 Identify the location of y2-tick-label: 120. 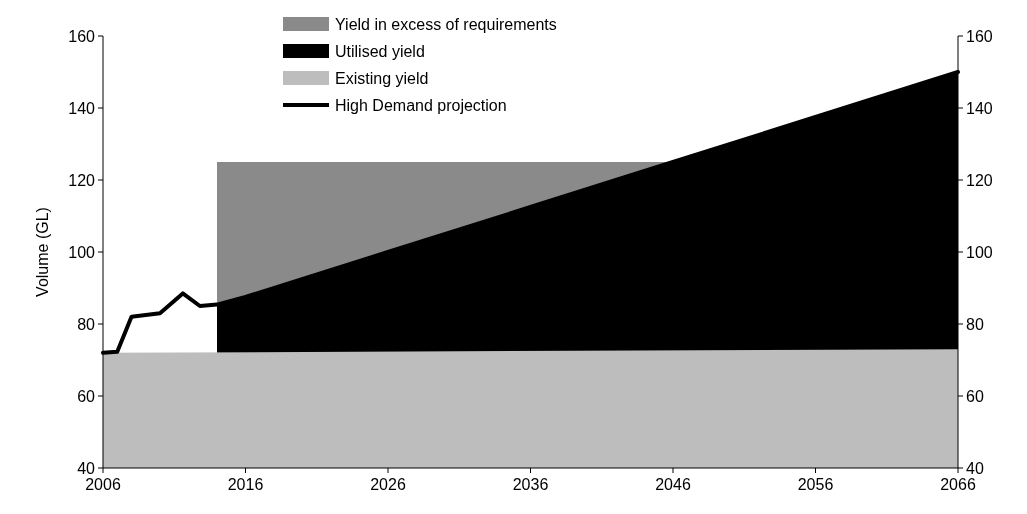
(979, 180).